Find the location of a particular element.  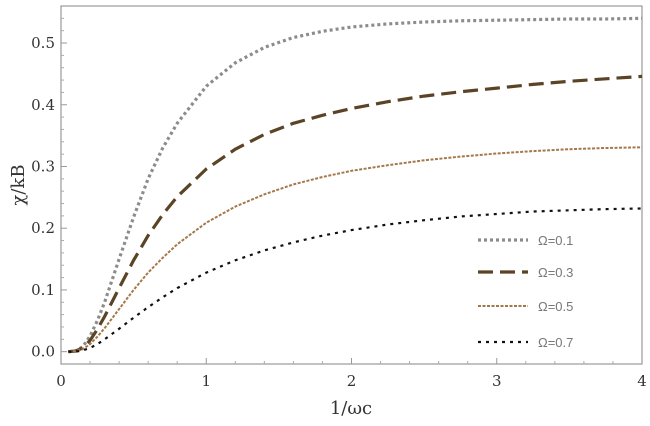

y-tick-label: 0.5 is located at coordinates (43, 43).